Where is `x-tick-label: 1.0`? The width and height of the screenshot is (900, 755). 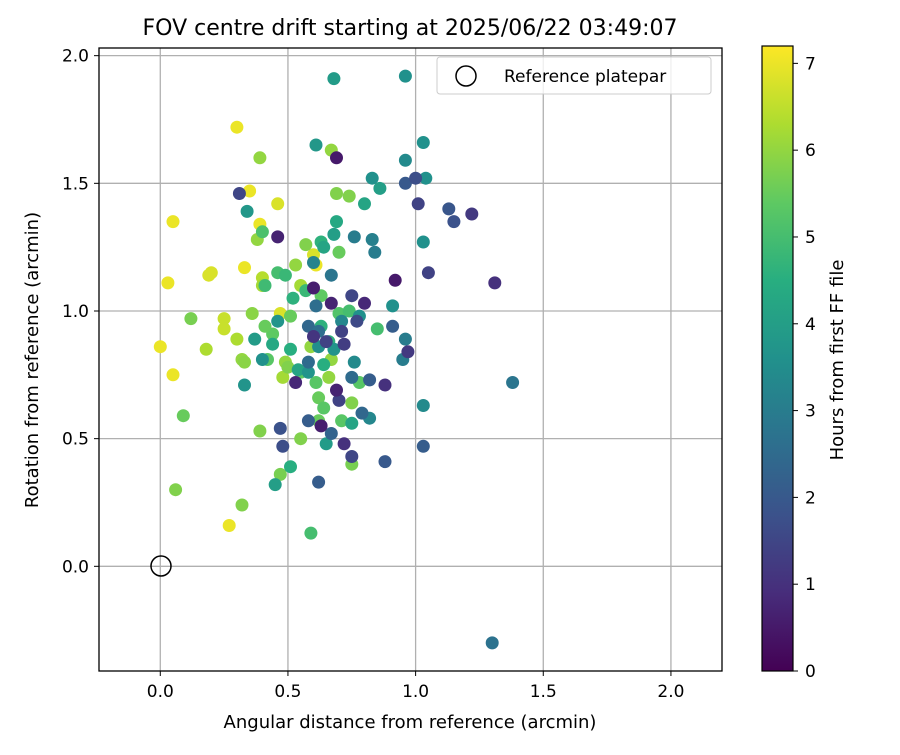 x-tick-label: 1.0 is located at coordinates (415, 692).